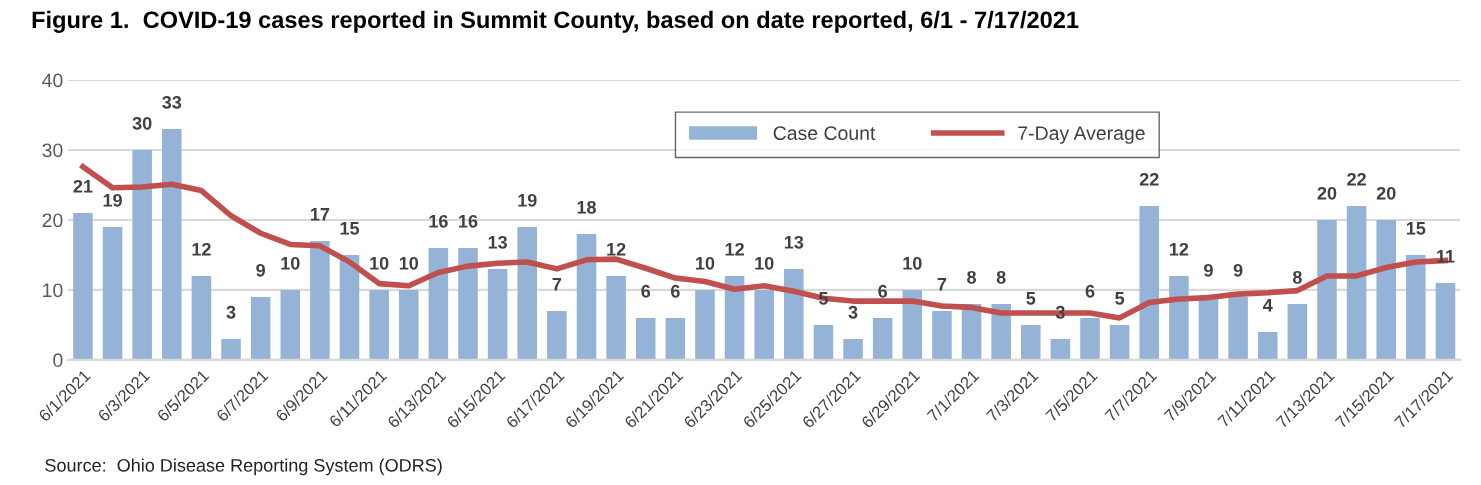 The height and width of the screenshot is (485, 1481). I want to click on data-label: 30, so click(142, 123).